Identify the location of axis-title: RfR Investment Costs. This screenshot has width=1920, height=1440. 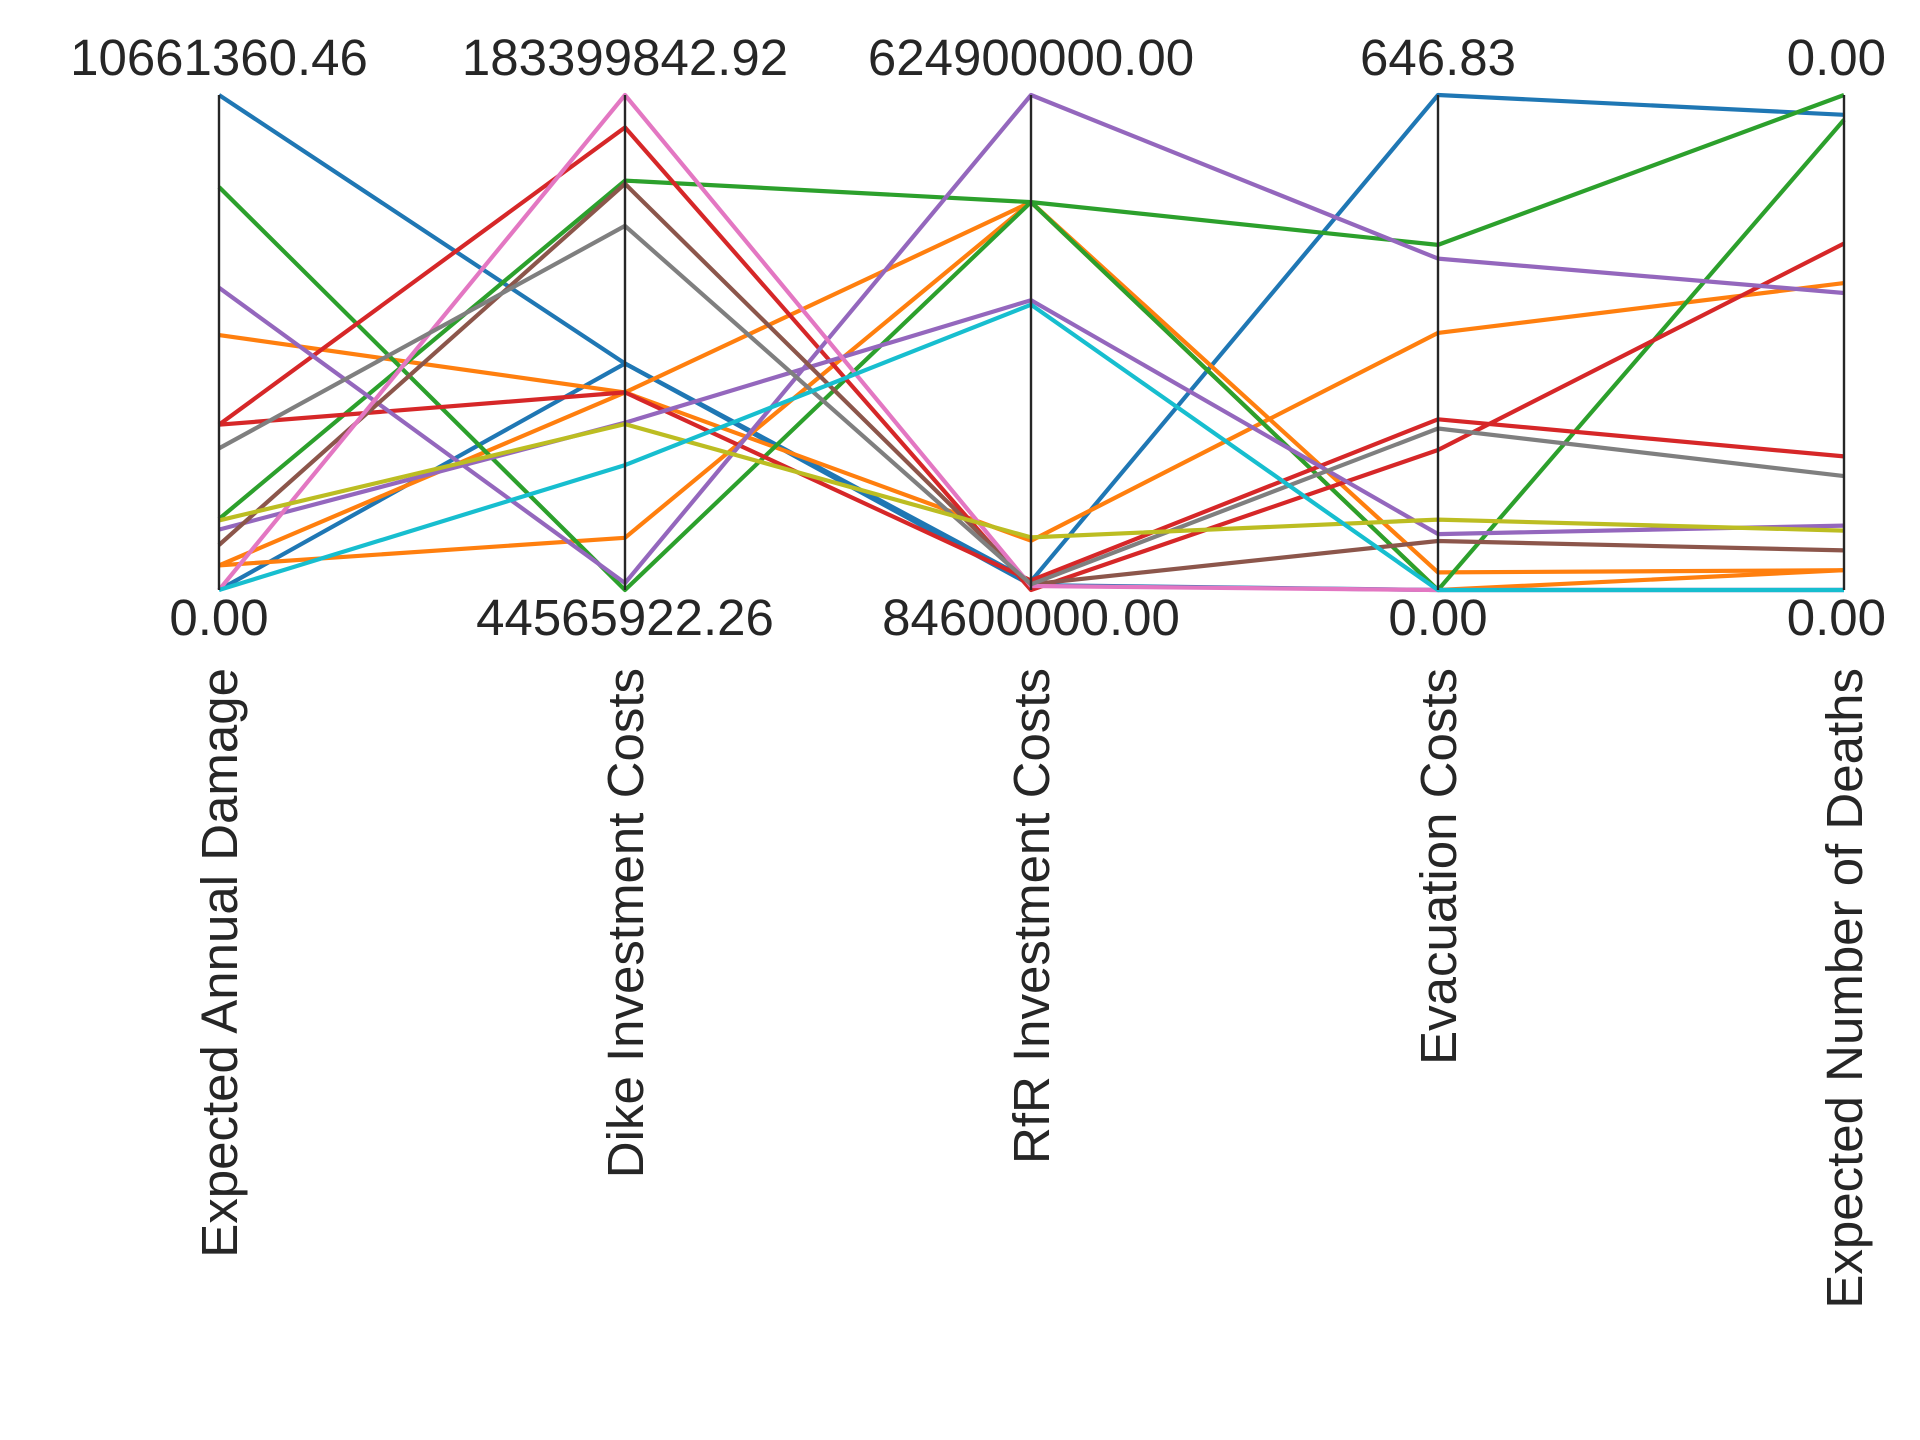
(1031, 916).